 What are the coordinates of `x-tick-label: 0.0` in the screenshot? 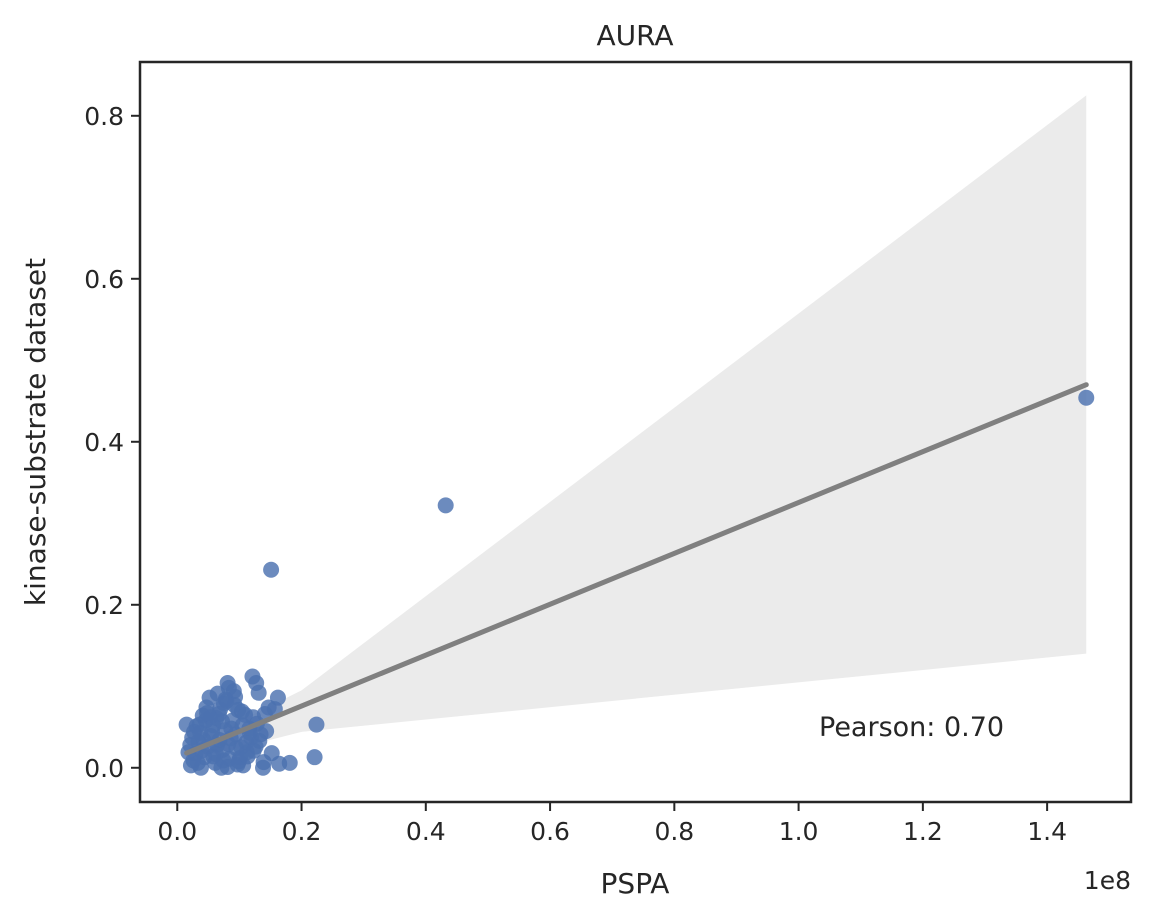 It's located at (177, 831).